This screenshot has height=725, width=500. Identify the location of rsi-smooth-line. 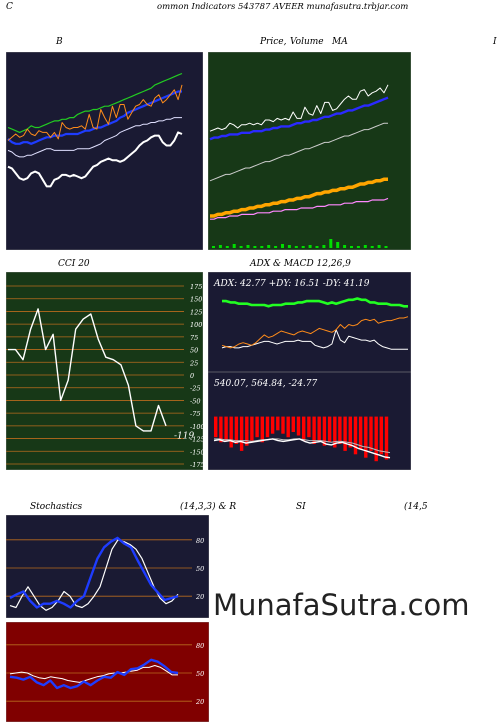
(94, 674).